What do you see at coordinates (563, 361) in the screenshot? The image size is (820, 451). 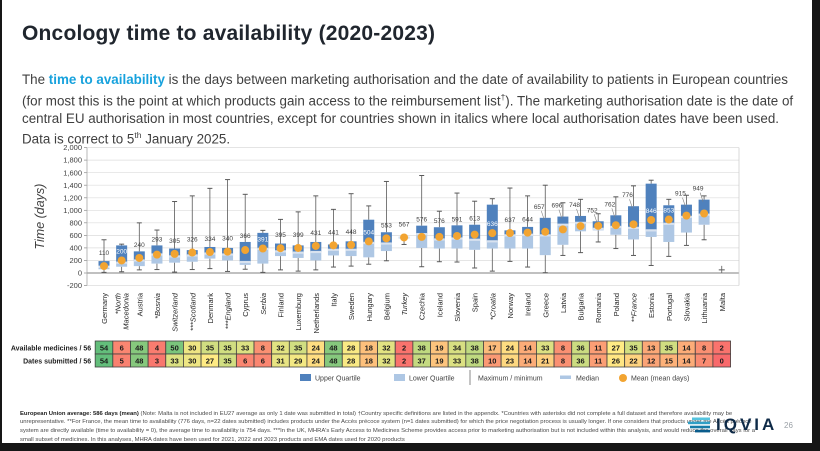 I see `svg-text: 8` at bounding box center [563, 361].